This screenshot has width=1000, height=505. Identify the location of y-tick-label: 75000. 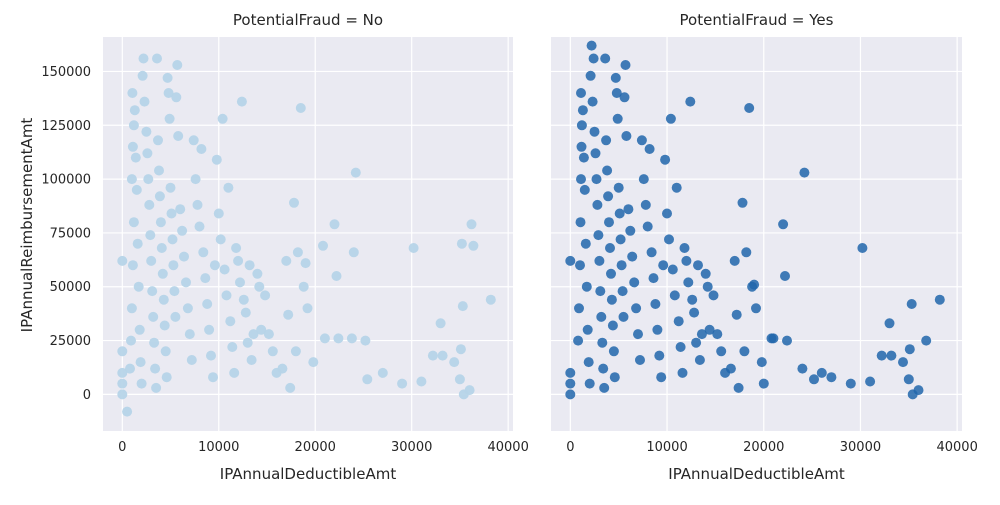
(70, 233).